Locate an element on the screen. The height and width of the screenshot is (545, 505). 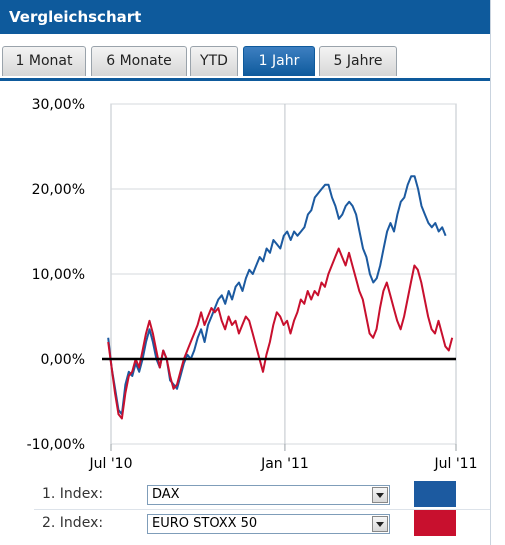
tab-1-monat: 1 Monat is located at coordinates (44, 61).